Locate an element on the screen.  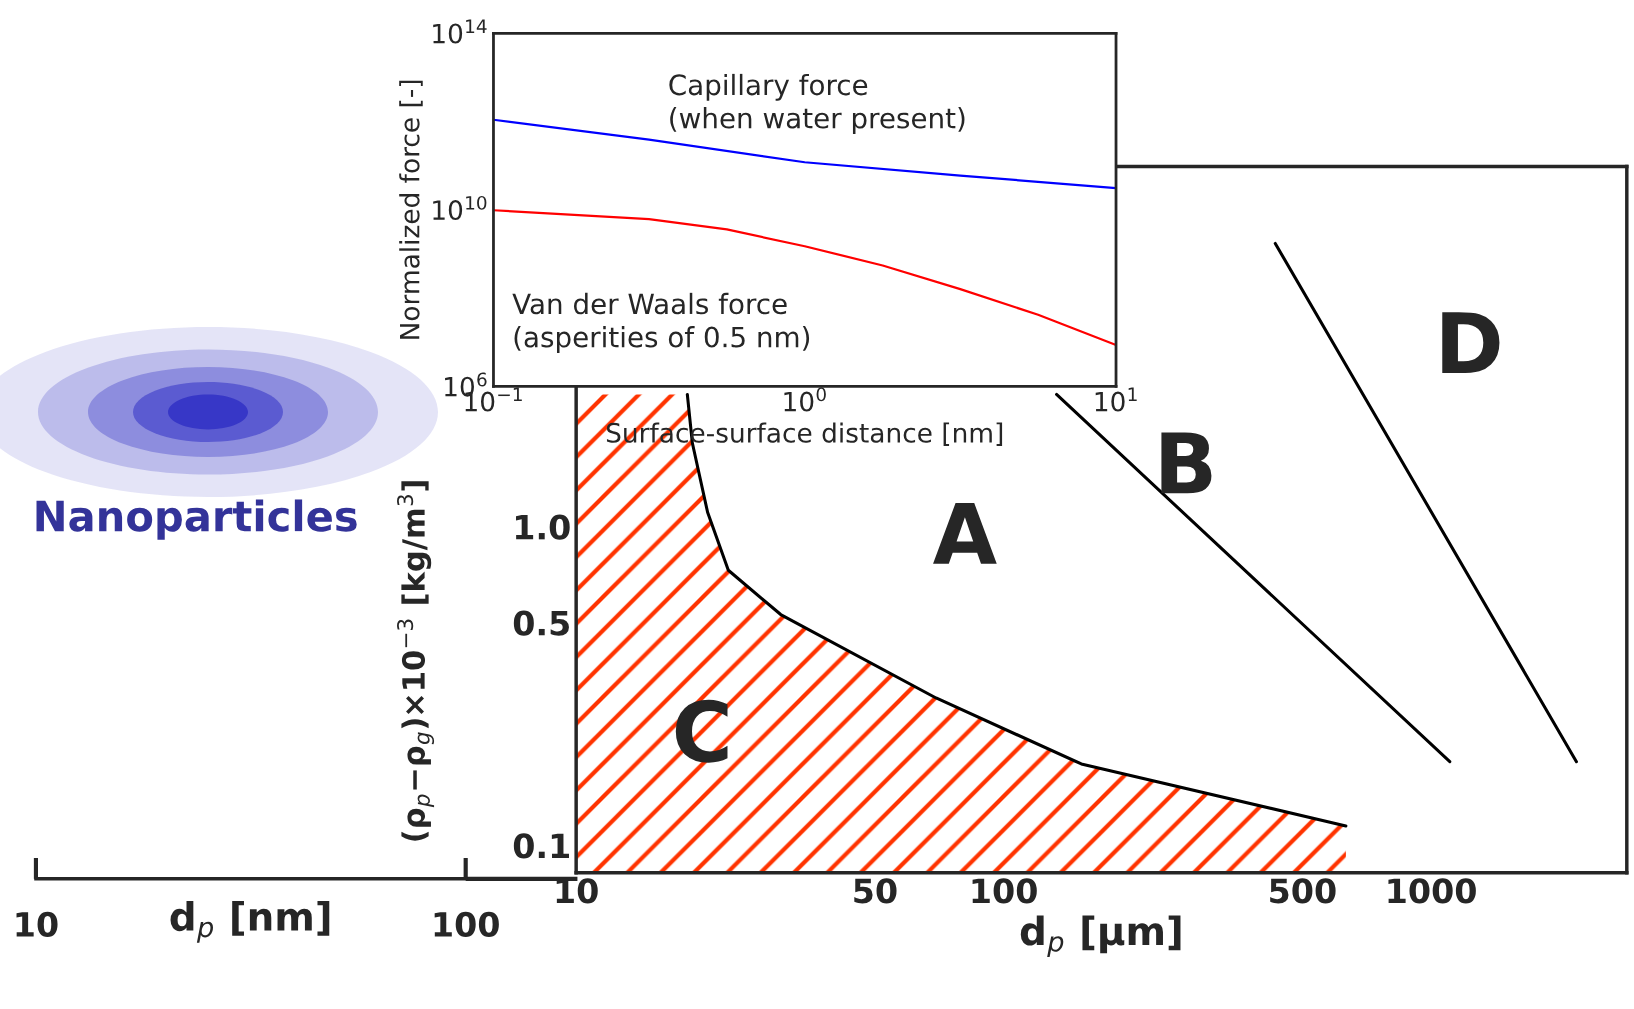
x-tick-label: 1000 is located at coordinates (1432, 891).